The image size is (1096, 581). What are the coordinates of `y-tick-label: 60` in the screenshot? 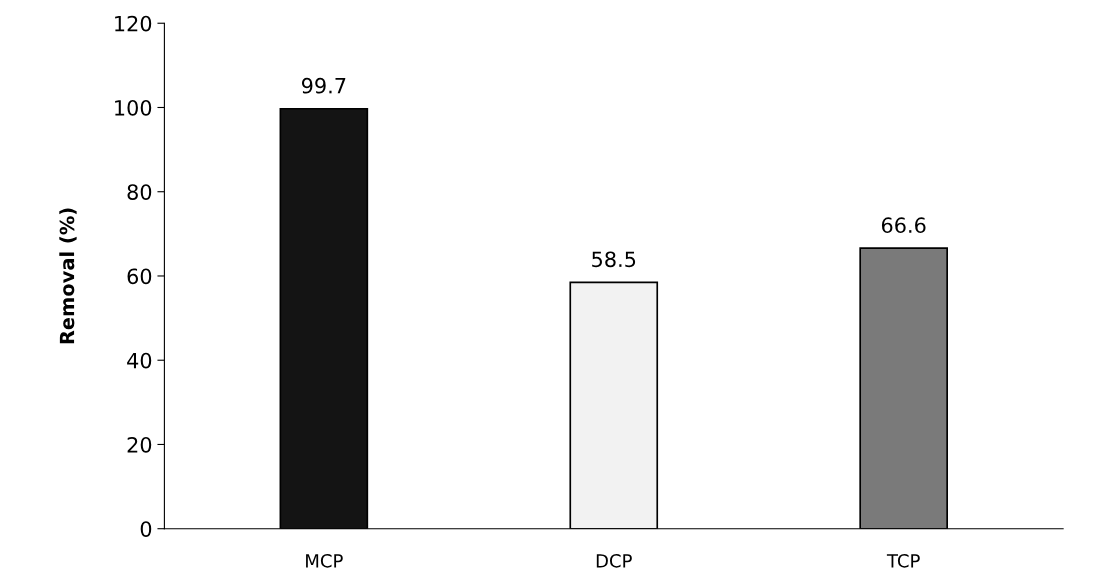 It's located at (139, 276).